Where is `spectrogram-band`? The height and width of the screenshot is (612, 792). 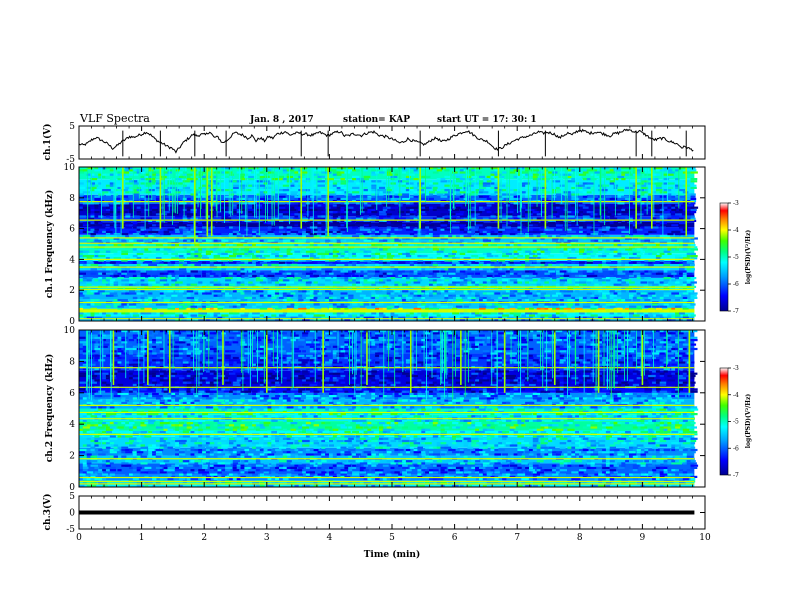
spectrogram-band is located at coordinates (387, 304).